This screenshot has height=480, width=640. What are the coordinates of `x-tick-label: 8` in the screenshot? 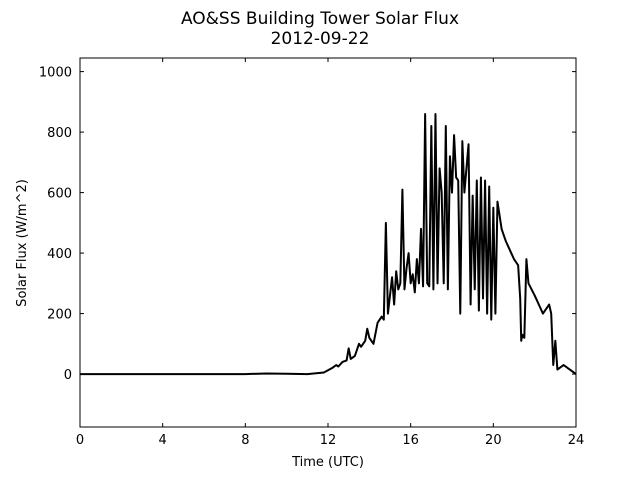 It's located at (245, 440).